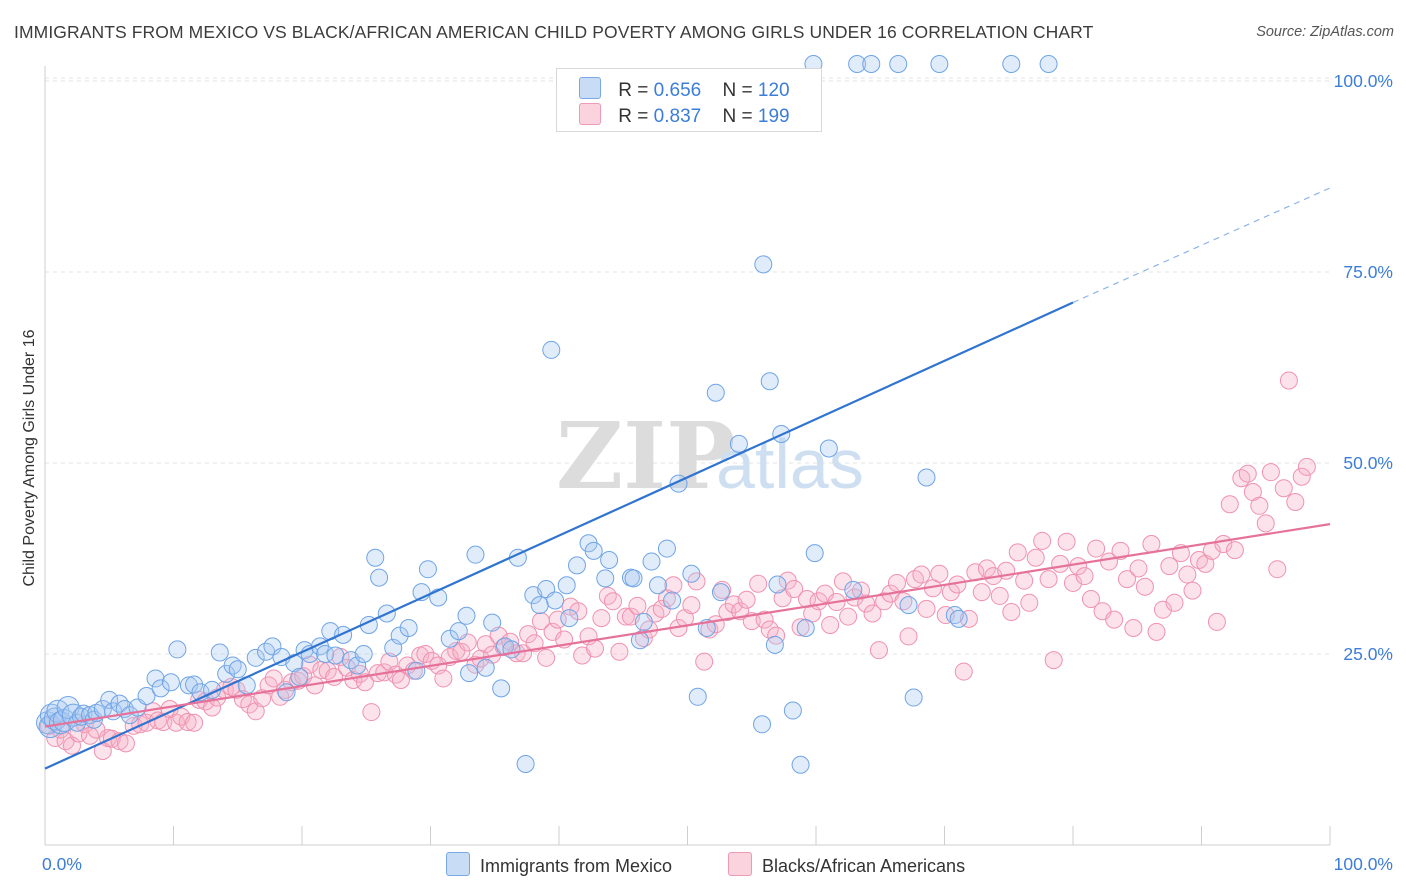 This screenshot has height=892, width=1406. I want to click on legend-n-value: 120, so click(773, 90).